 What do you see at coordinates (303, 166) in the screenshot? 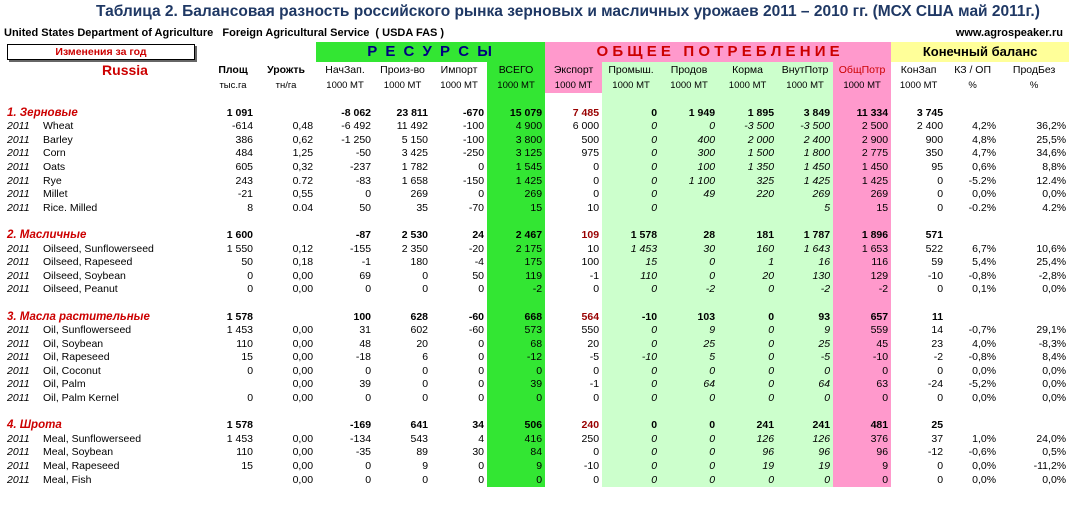
I see `cell-value: 0,32` at bounding box center [303, 166].